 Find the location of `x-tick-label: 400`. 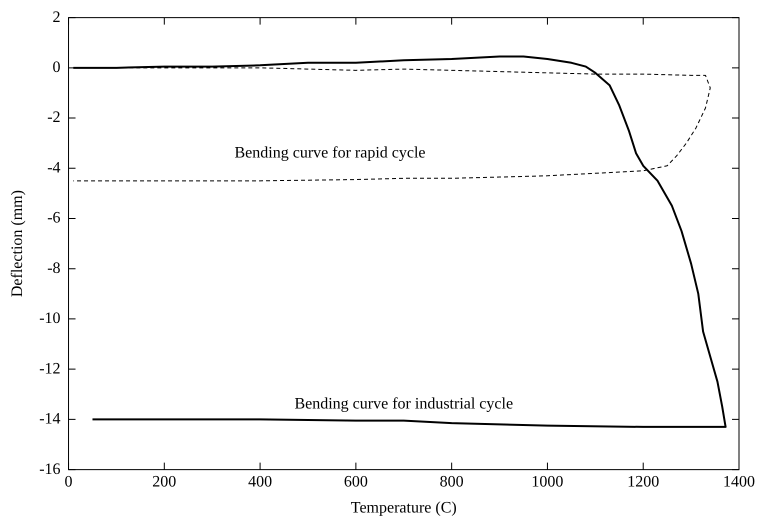

x-tick-label: 400 is located at coordinates (260, 481).